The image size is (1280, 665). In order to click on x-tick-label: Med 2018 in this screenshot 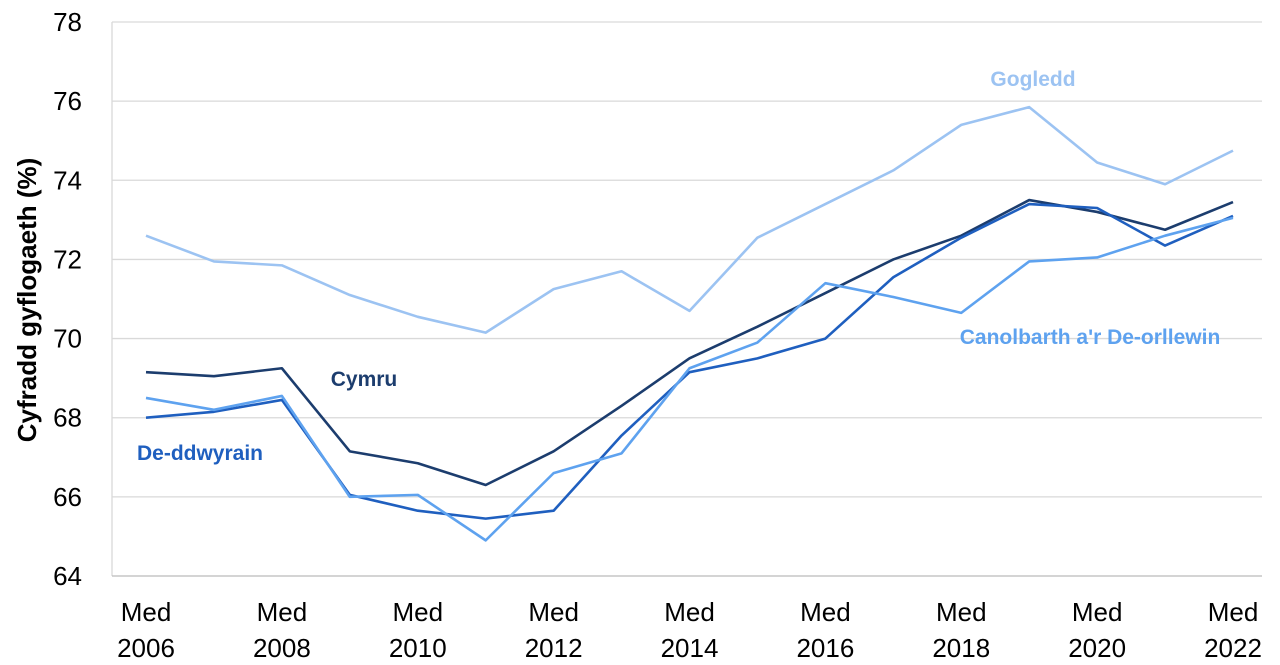, I will do `click(961, 630)`.